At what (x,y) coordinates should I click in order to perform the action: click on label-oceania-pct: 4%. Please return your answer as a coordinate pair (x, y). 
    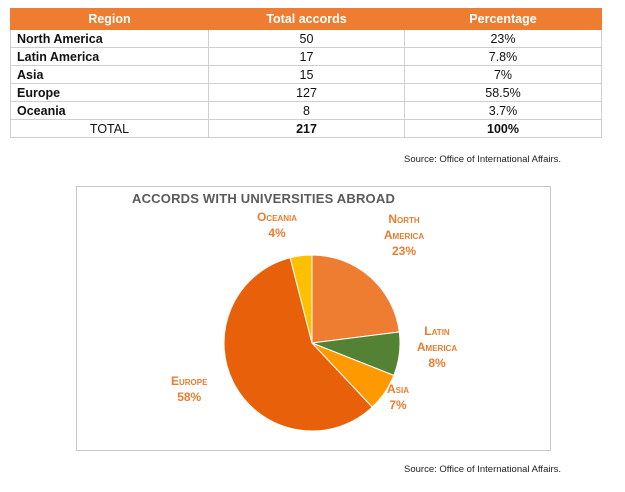
    Looking at the image, I should click on (277, 233).